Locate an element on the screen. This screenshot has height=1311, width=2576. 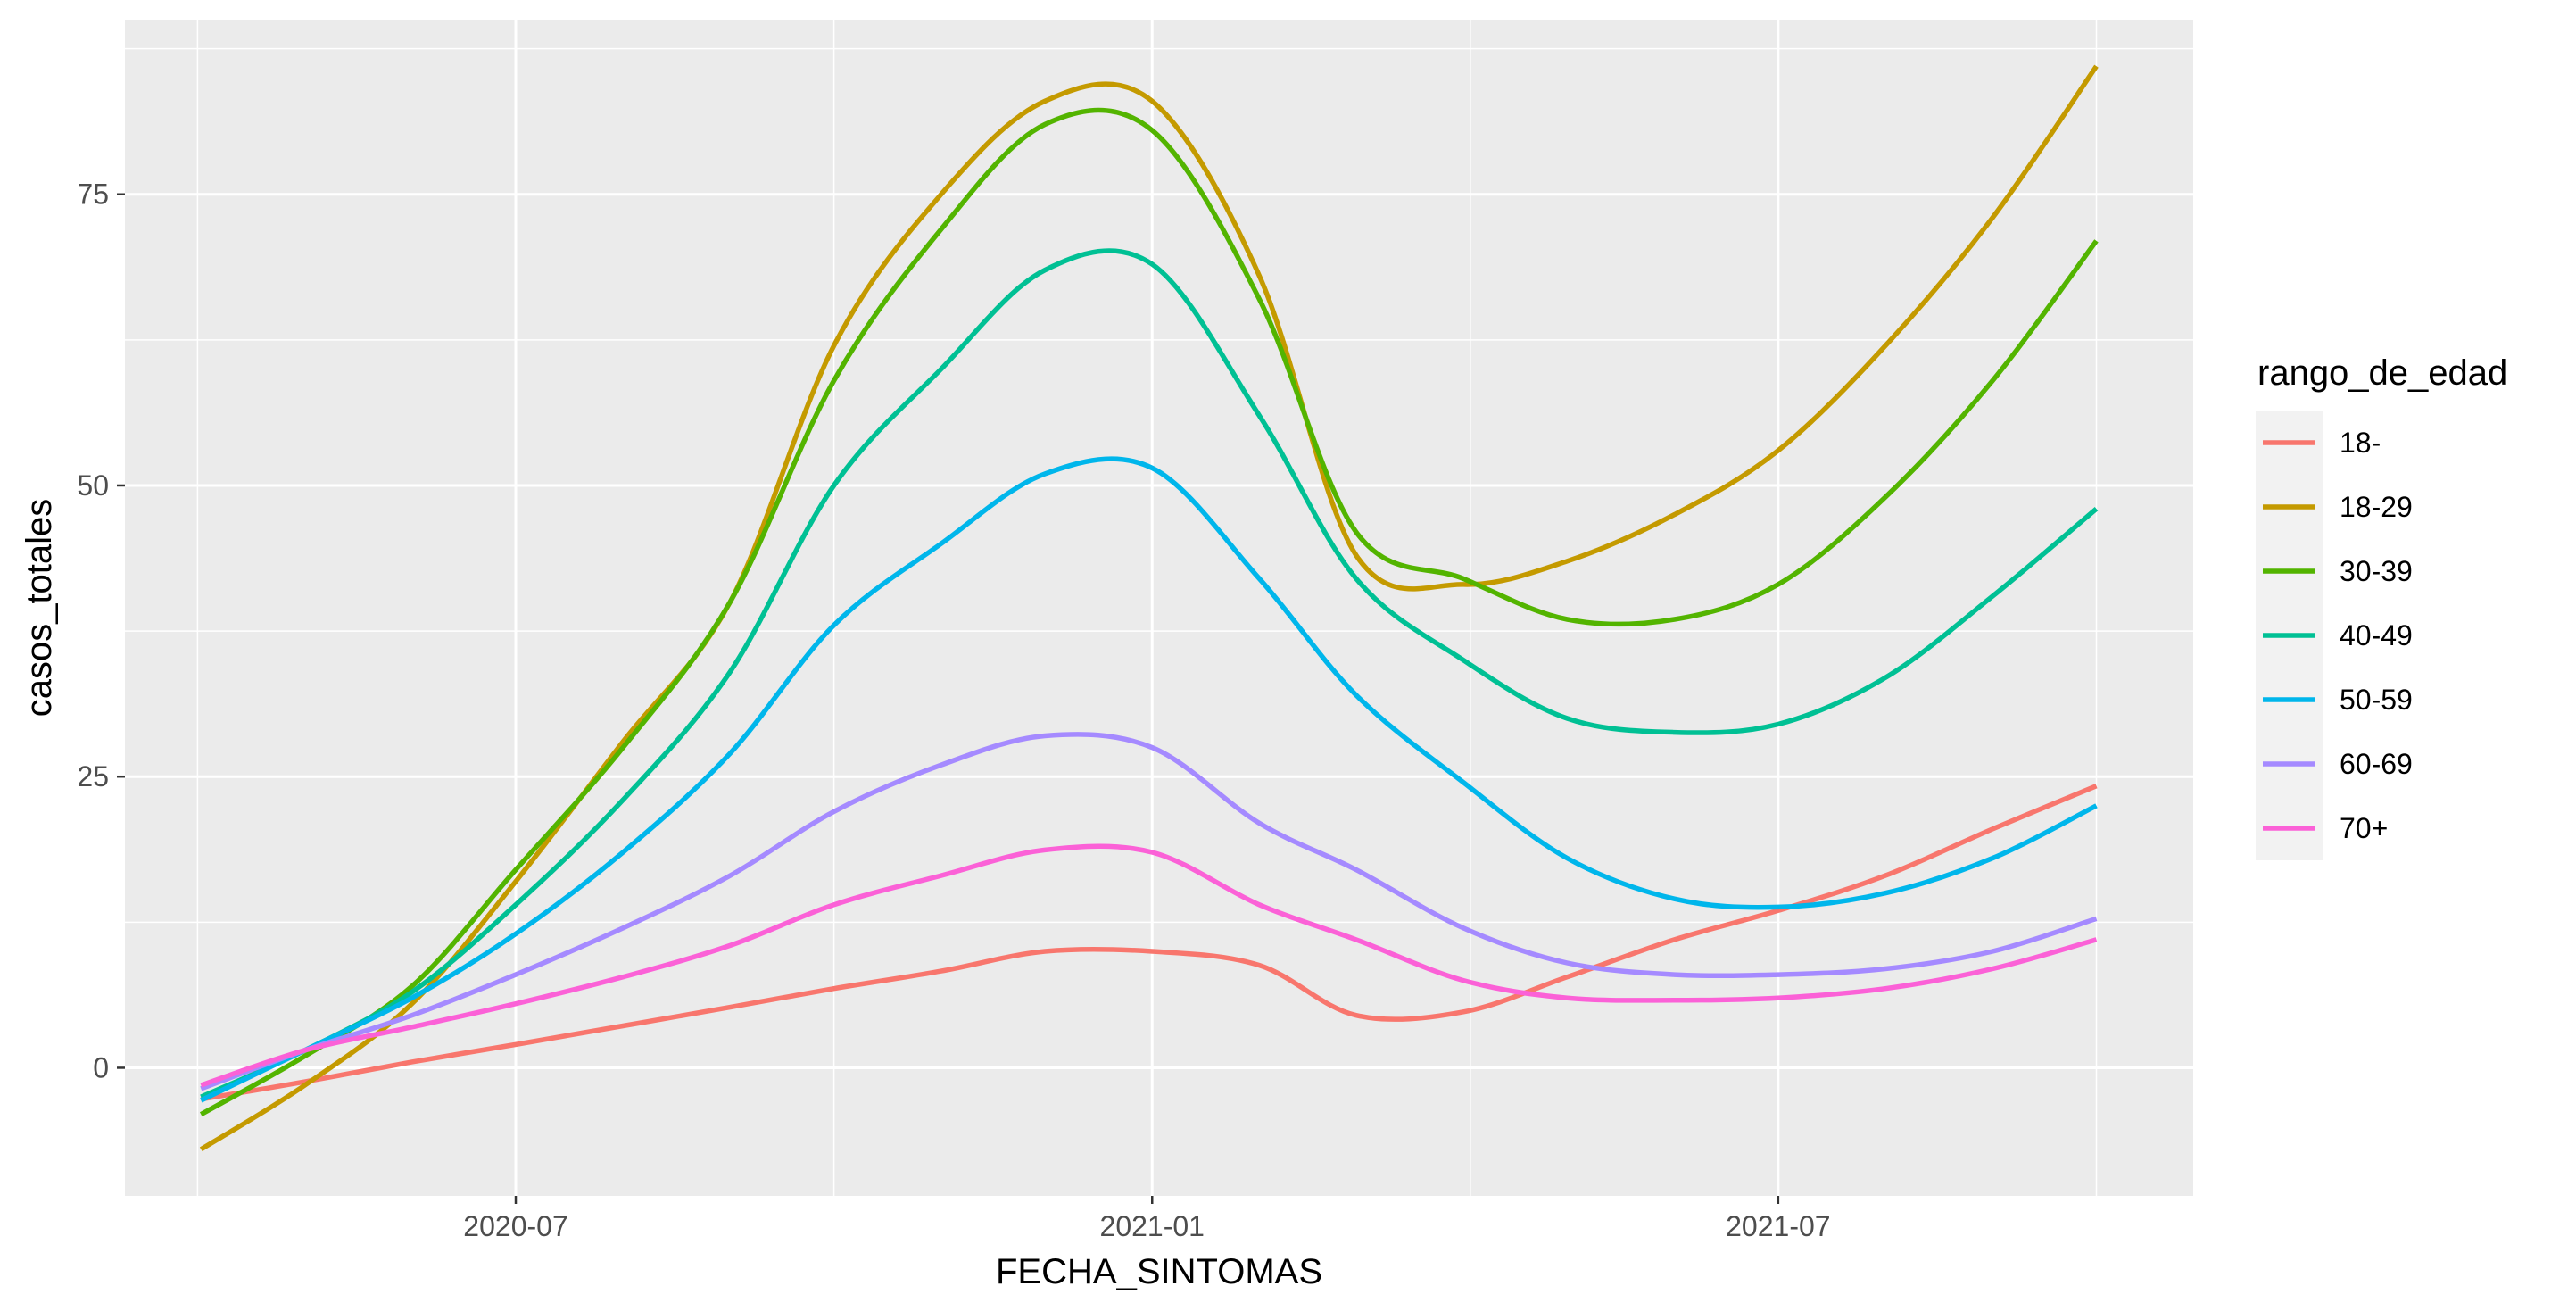
x-axis-title: FECHA_SINTOMAS is located at coordinates (1159, 1271).